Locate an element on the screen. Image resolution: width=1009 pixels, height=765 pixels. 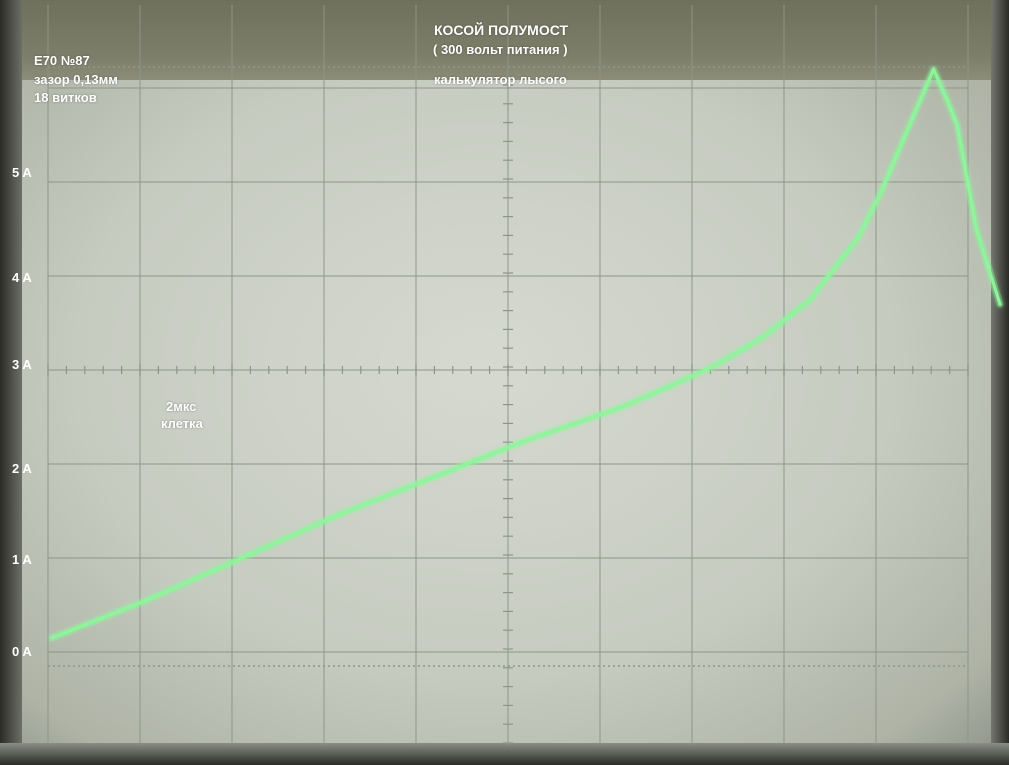
screen-right-bezel is located at coordinates (1000, 382).